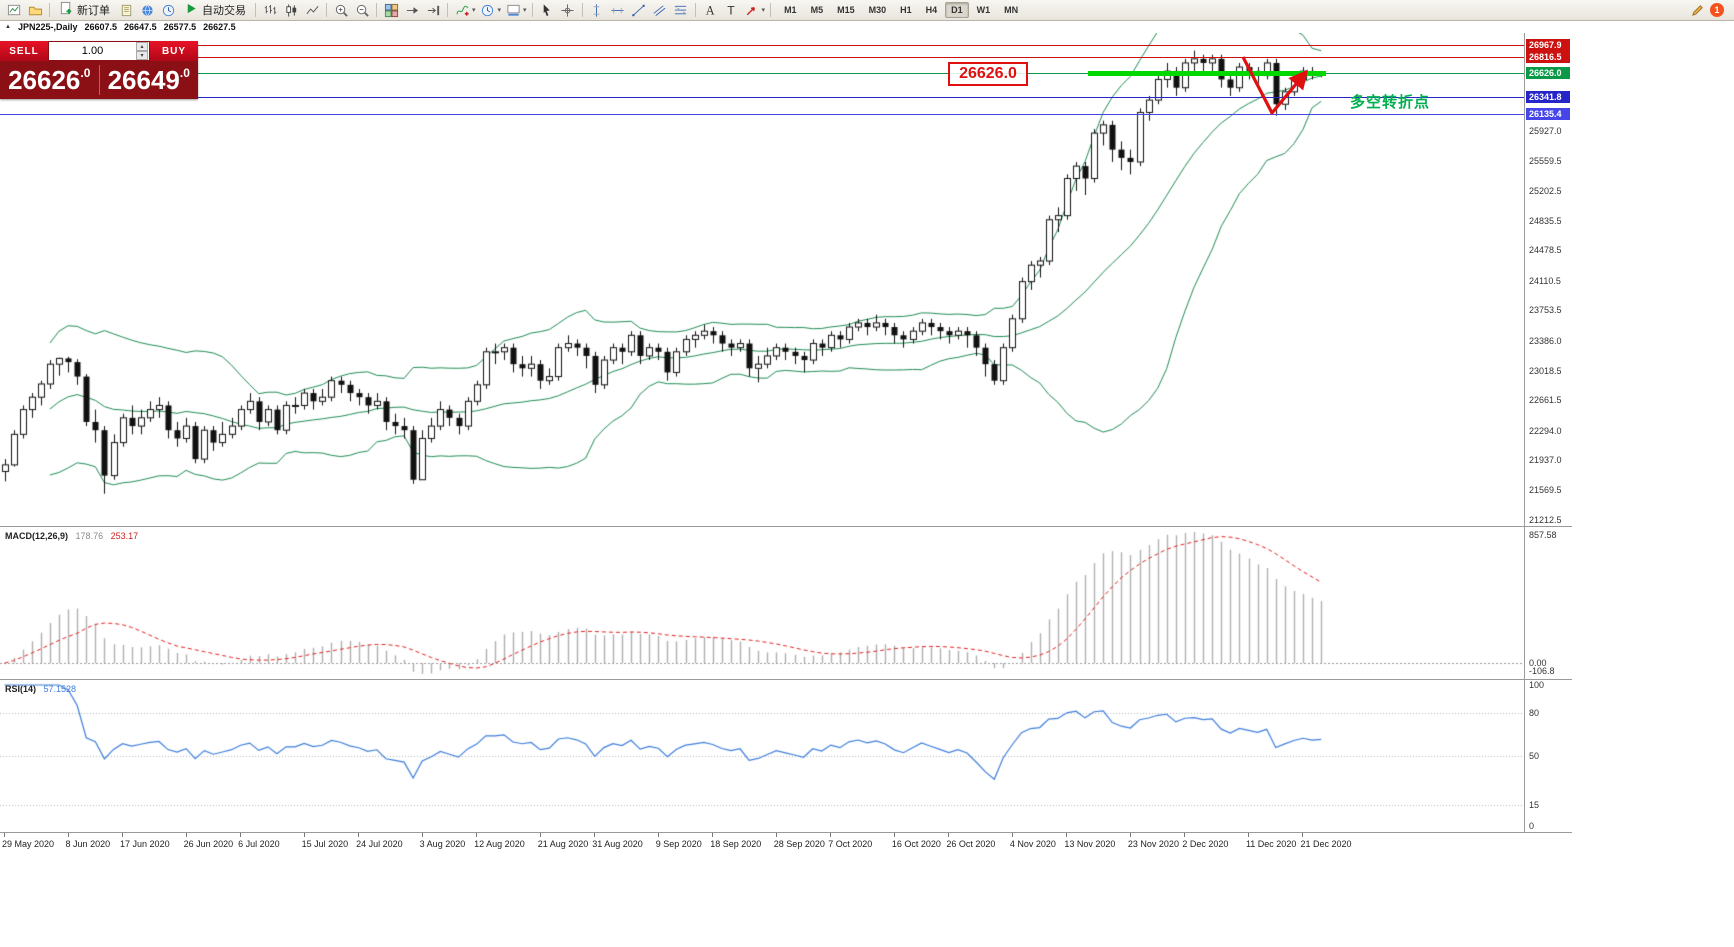  I want to click on text-tool-icon: A, so click(710, 10).